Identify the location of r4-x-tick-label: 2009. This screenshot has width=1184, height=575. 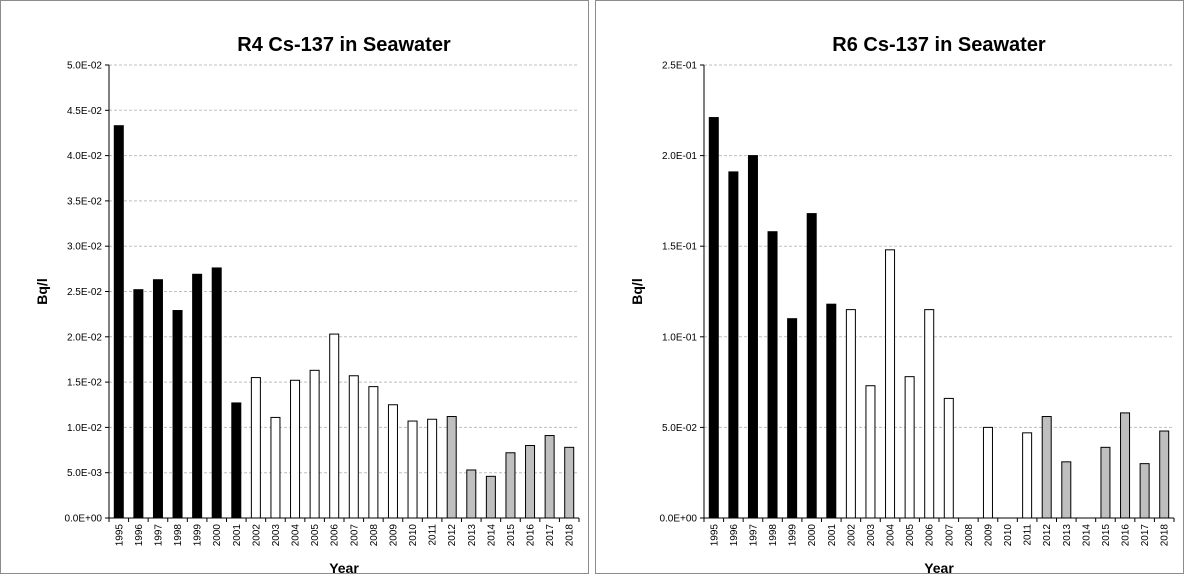
(393, 535).